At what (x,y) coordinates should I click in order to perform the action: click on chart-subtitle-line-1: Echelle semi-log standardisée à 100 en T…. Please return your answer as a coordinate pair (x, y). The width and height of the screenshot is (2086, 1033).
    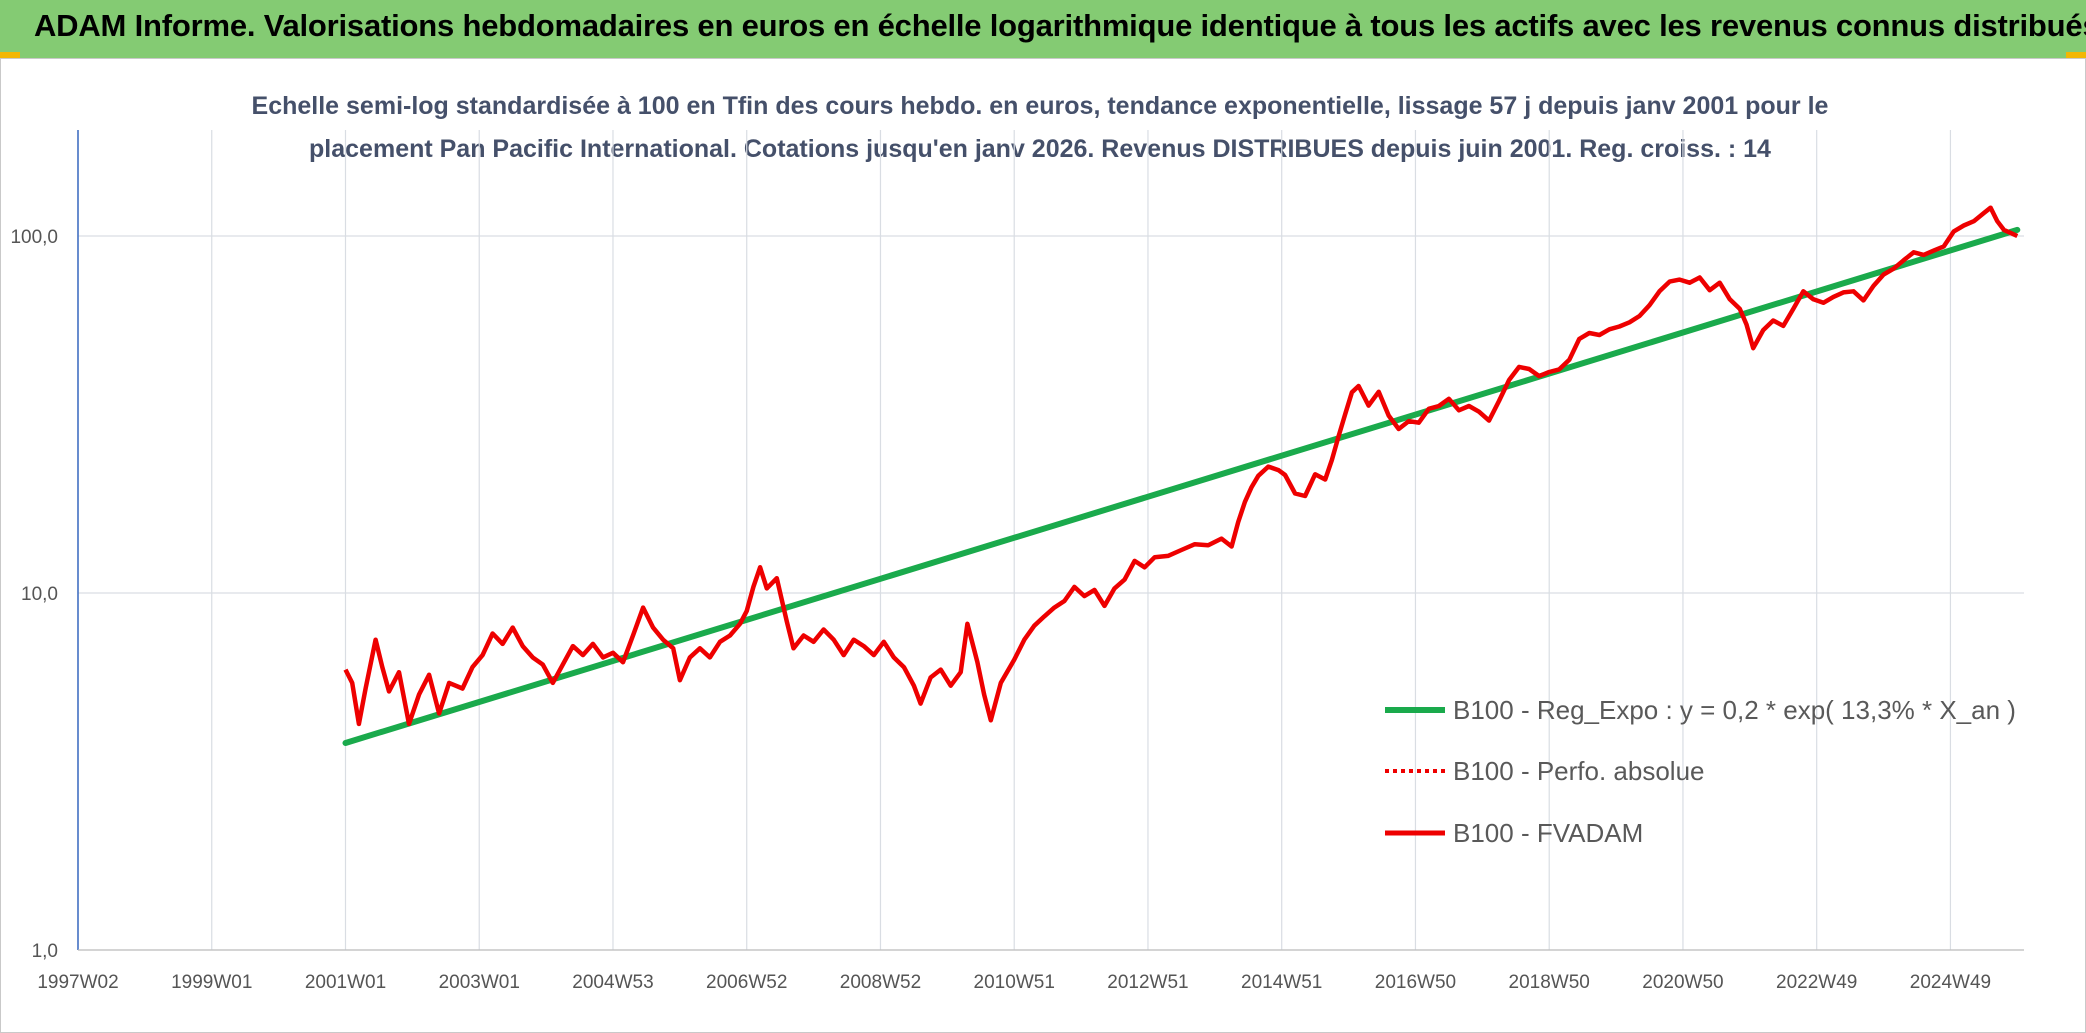
    Looking at the image, I should click on (1040, 106).